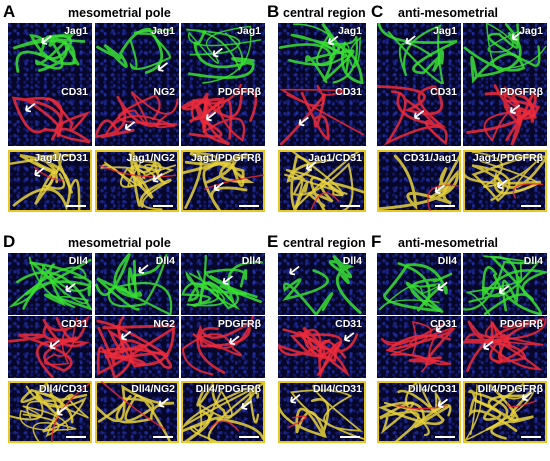 The width and height of the screenshot is (550, 461). What do you see at coordinates (119, 243) in the screenshot?
I see `section-title-d: mesometrial pole` at bounding box center [119, 243].